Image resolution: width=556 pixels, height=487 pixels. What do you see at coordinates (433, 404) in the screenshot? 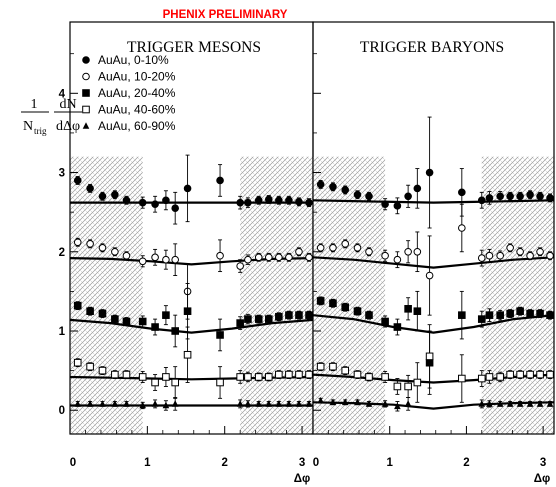
I see `series-filled-triangle` at bounding box center [433, 404].